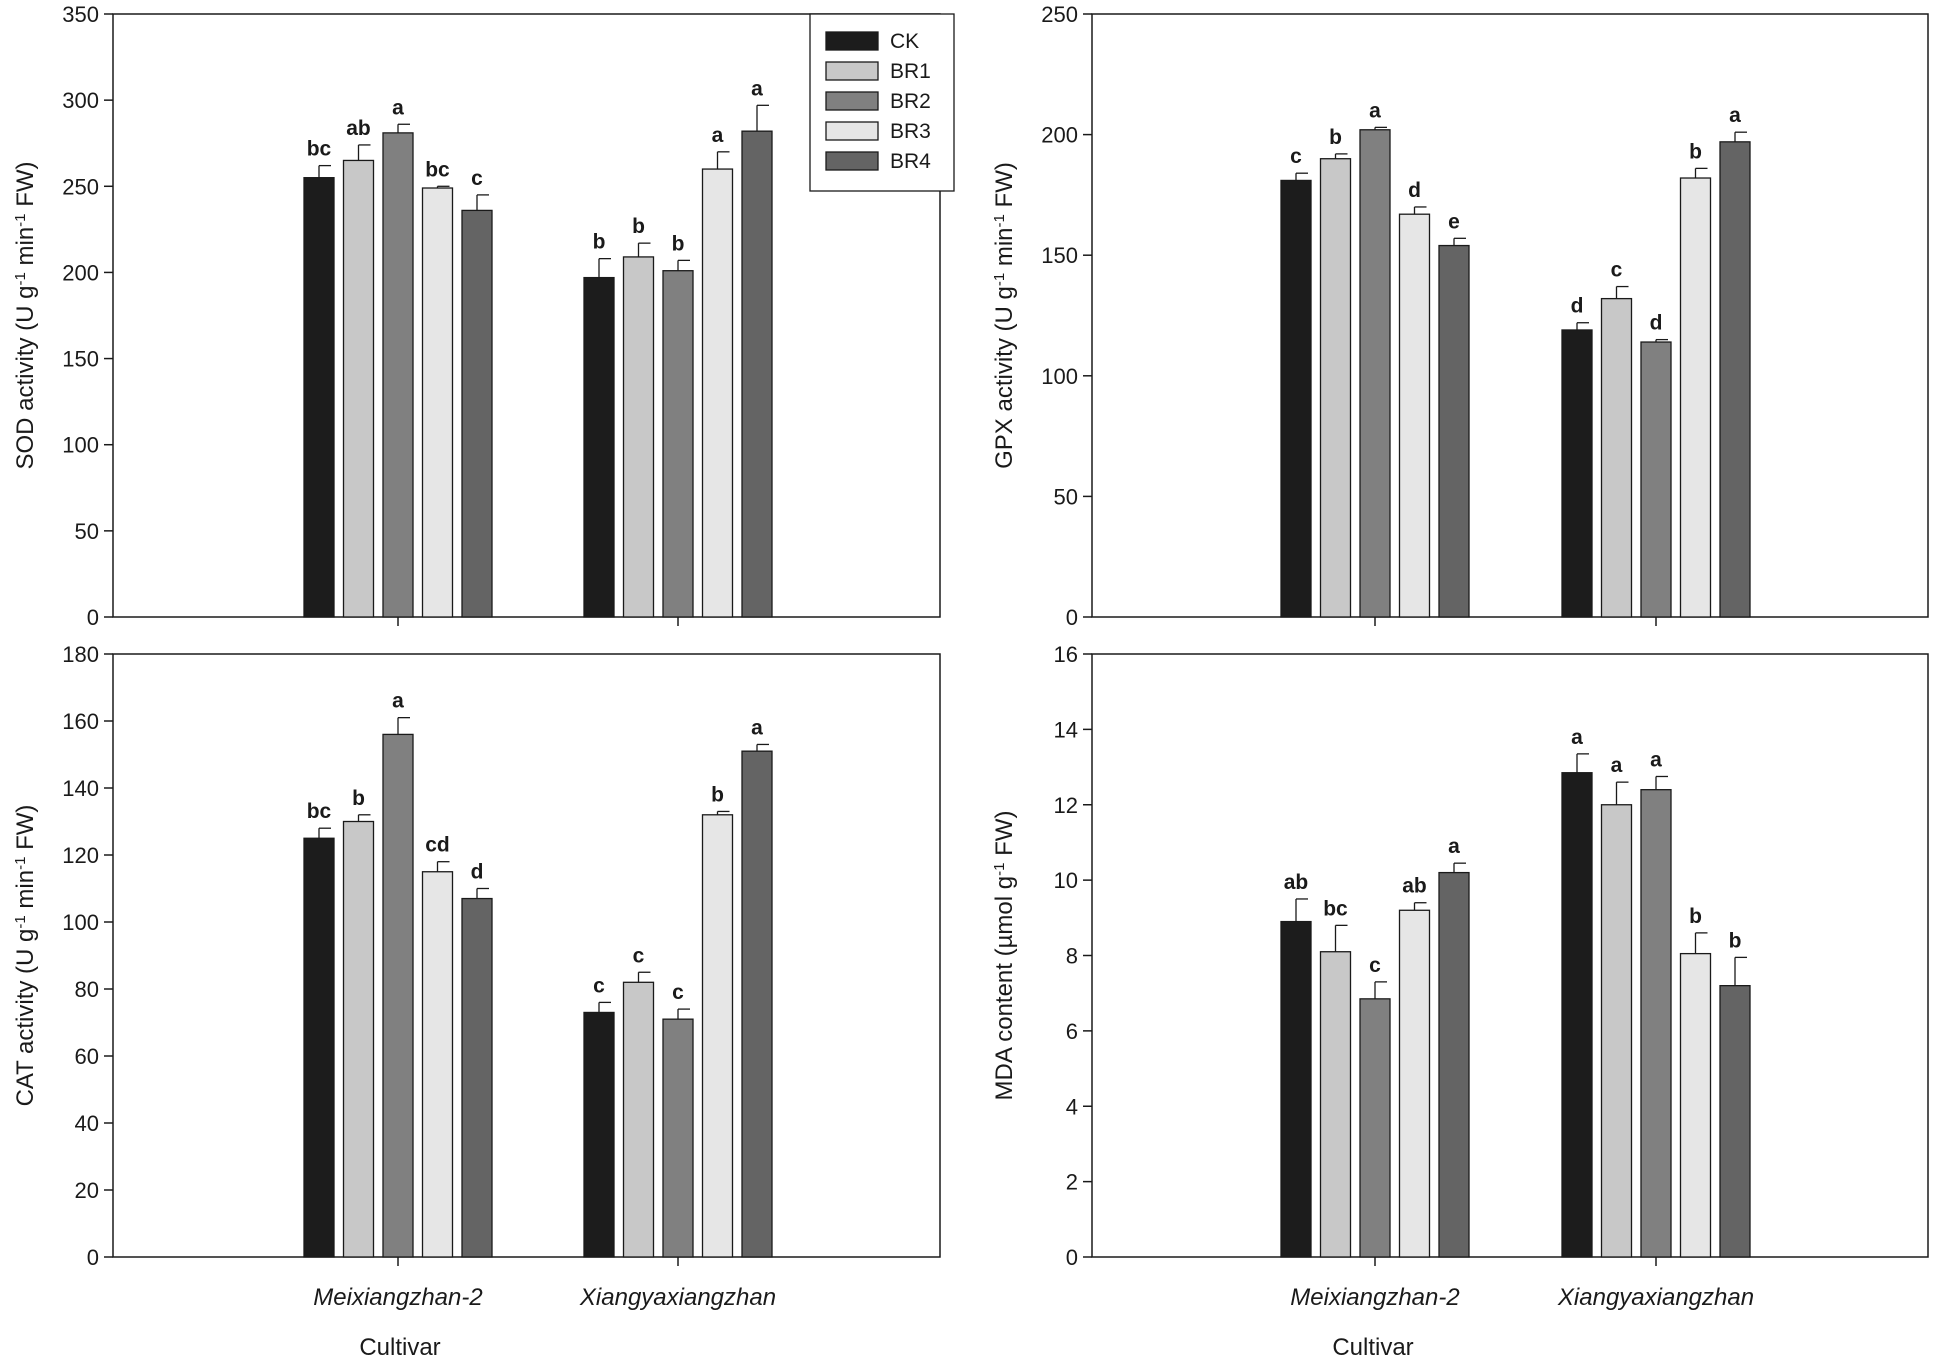 This screenshot has width=1940, height=1367. What do you see at coordinates (80, 14) in the screenshot?
I see `y-tick-label: 350` at bounding box center [80, 14].